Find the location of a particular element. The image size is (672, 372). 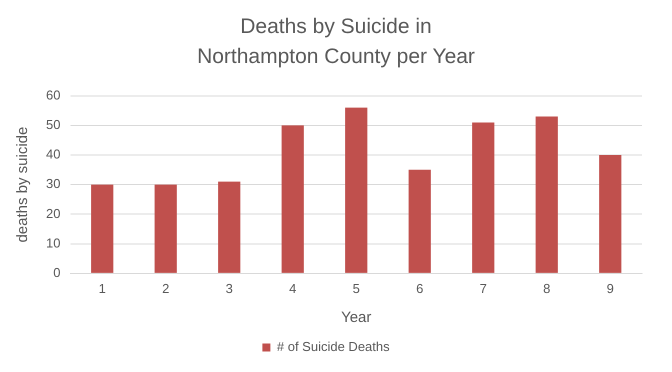

x-tick-label: 9 is located at coordinates (610, 288).